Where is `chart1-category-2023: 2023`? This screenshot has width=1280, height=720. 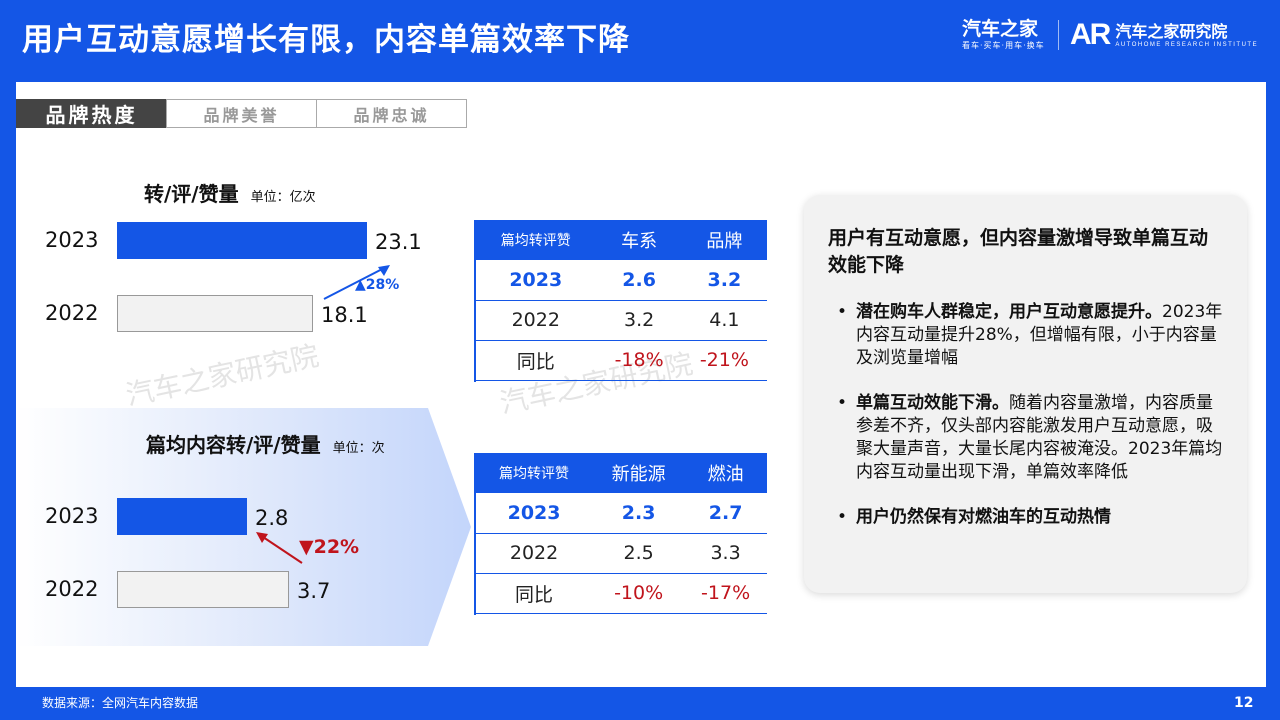
chart1-category-2023: 2023 is located at coordinates (72, 240).